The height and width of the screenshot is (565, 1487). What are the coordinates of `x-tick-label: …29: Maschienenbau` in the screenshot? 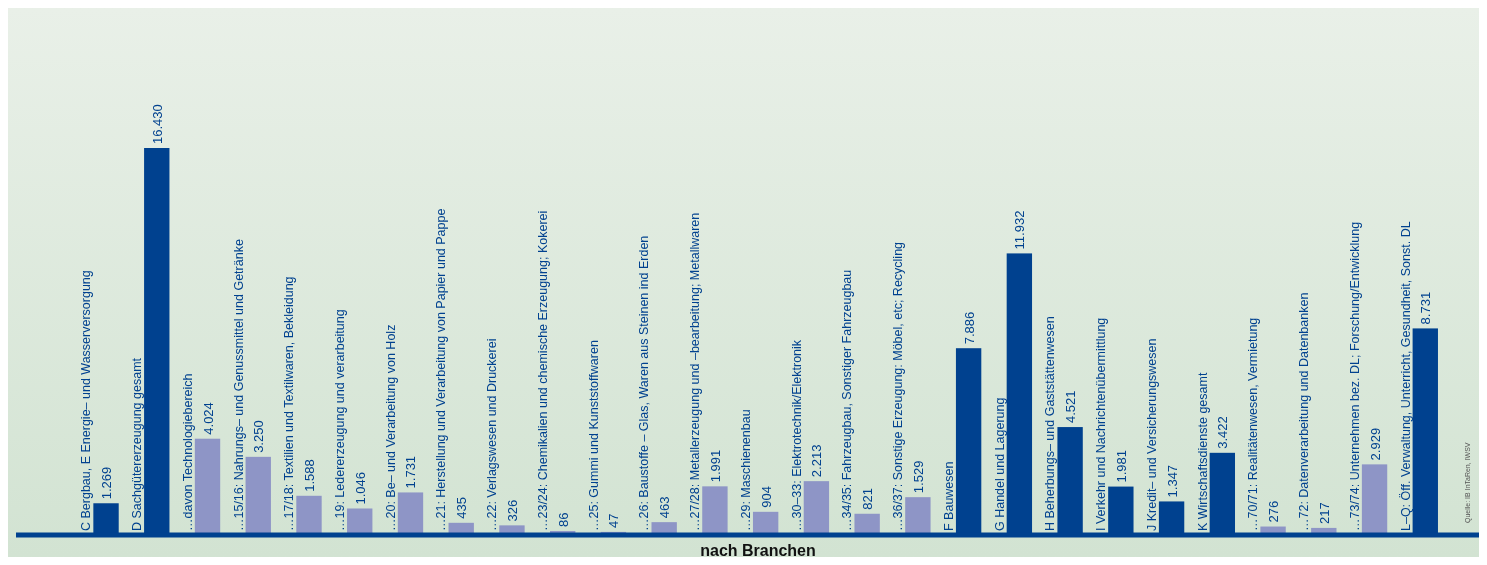 It's located at (745, 470).